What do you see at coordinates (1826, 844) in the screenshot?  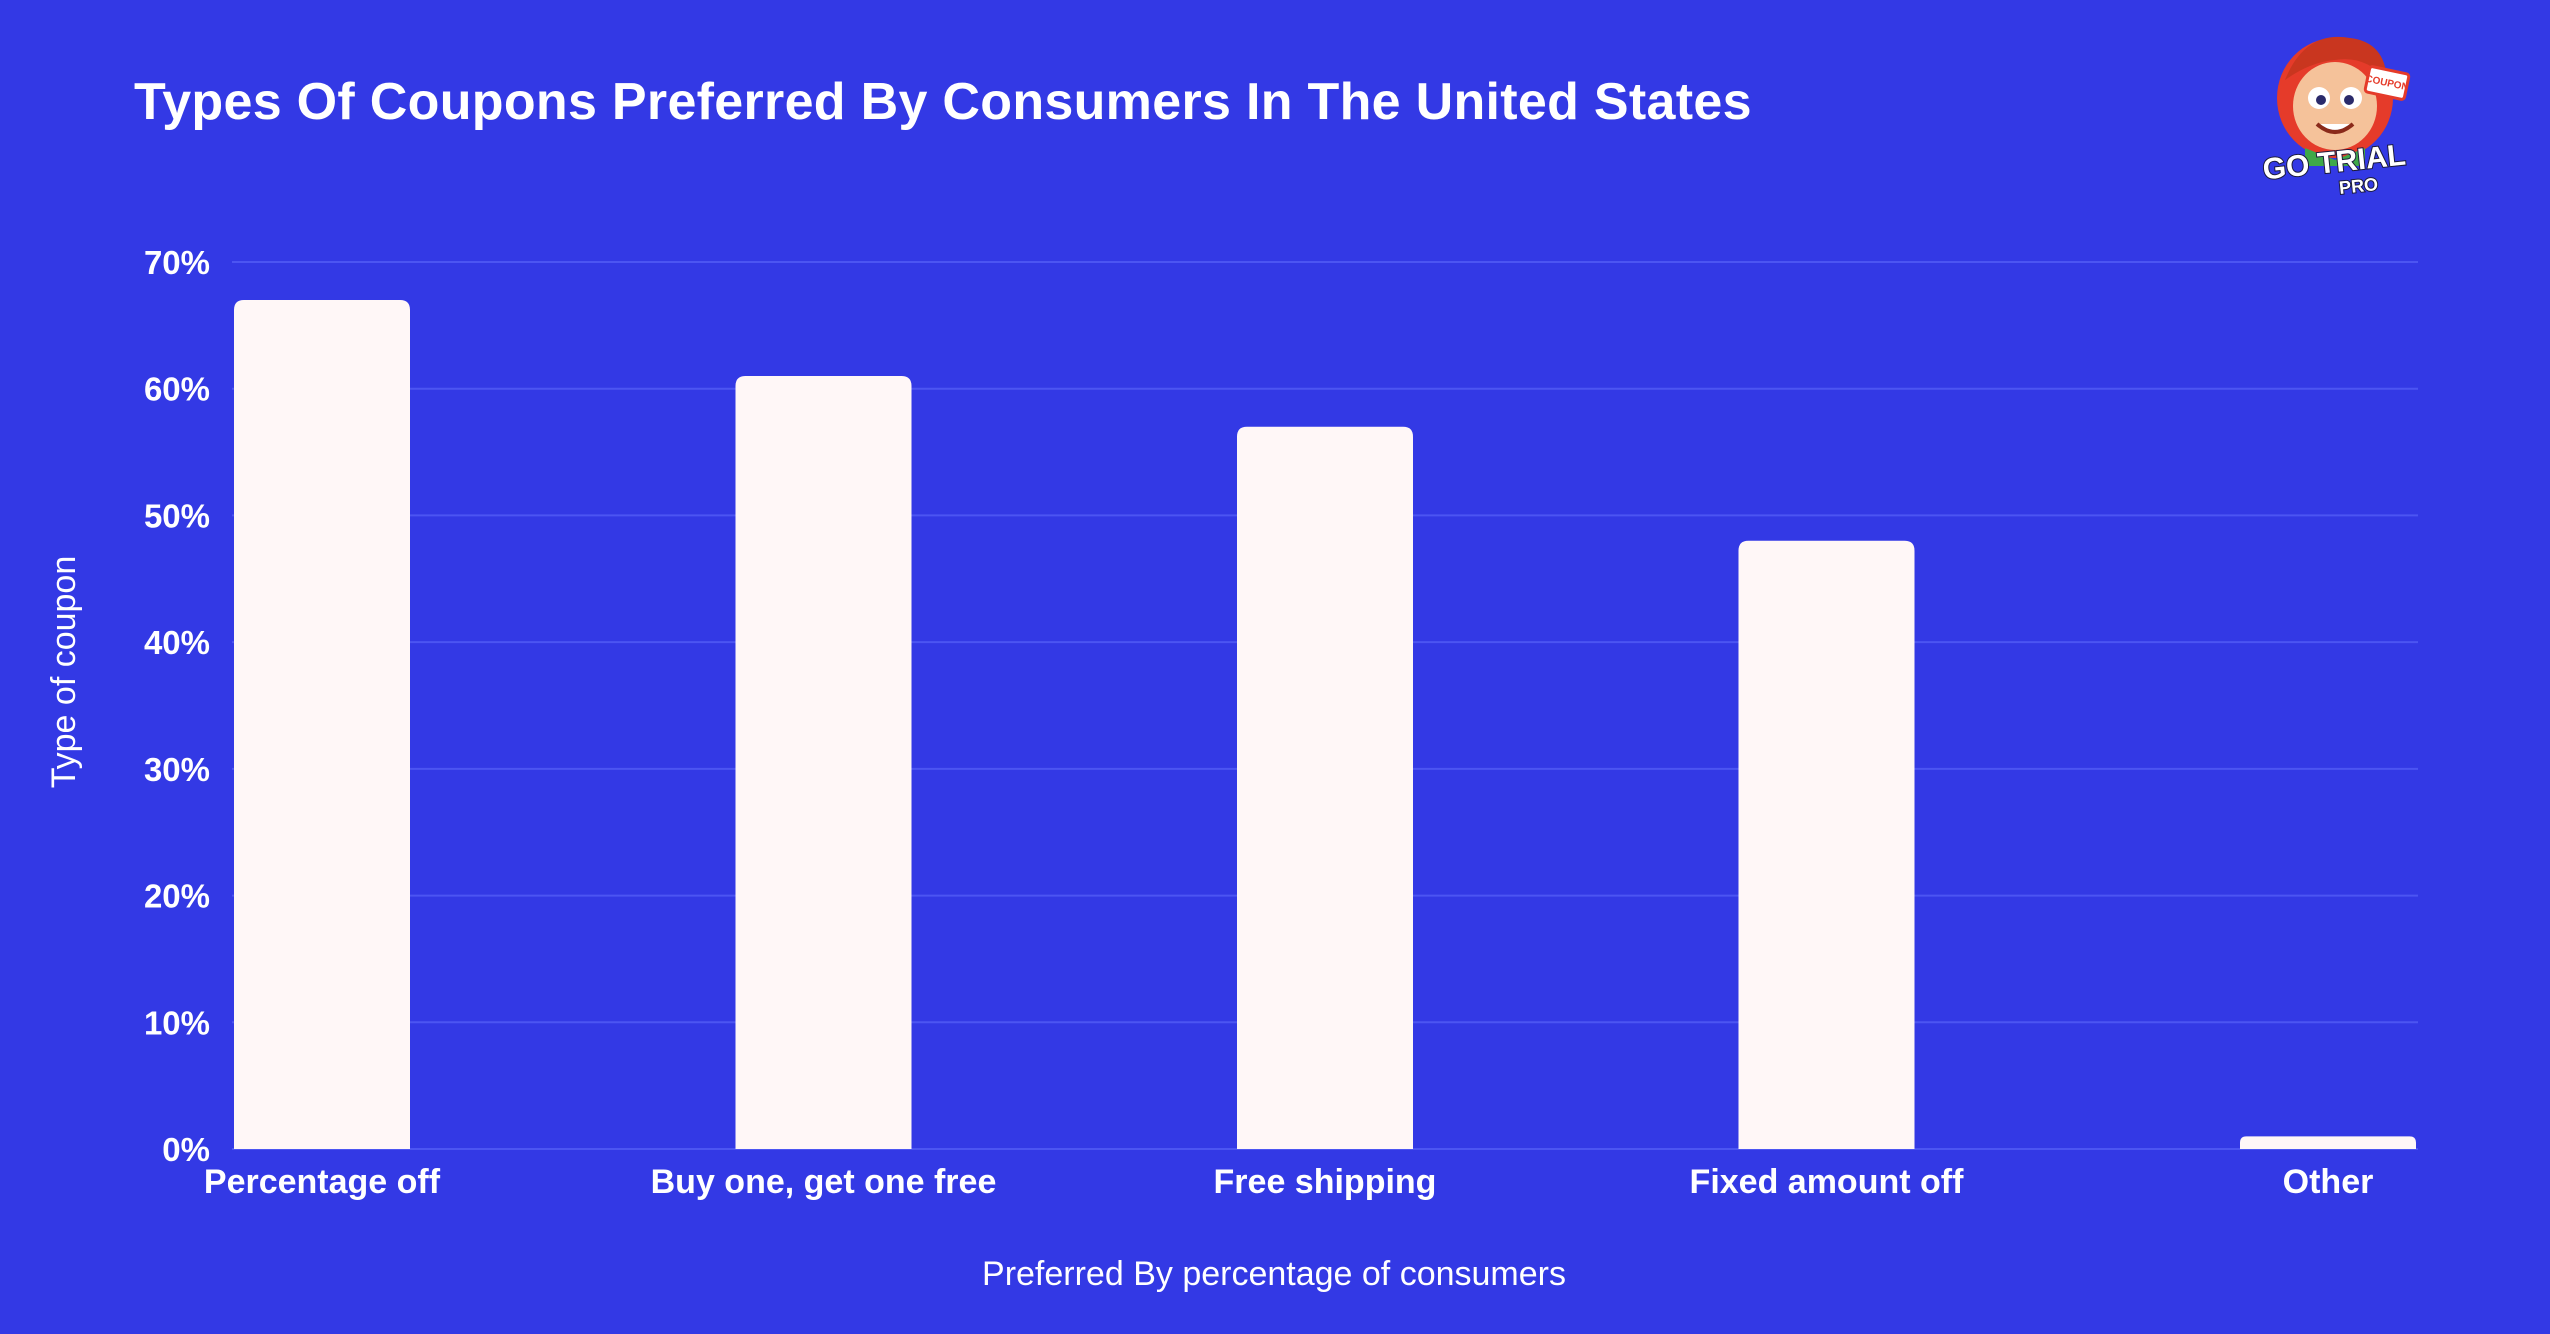 I see `bar-fixed-amount-off` at bounding box center [1826, 844].